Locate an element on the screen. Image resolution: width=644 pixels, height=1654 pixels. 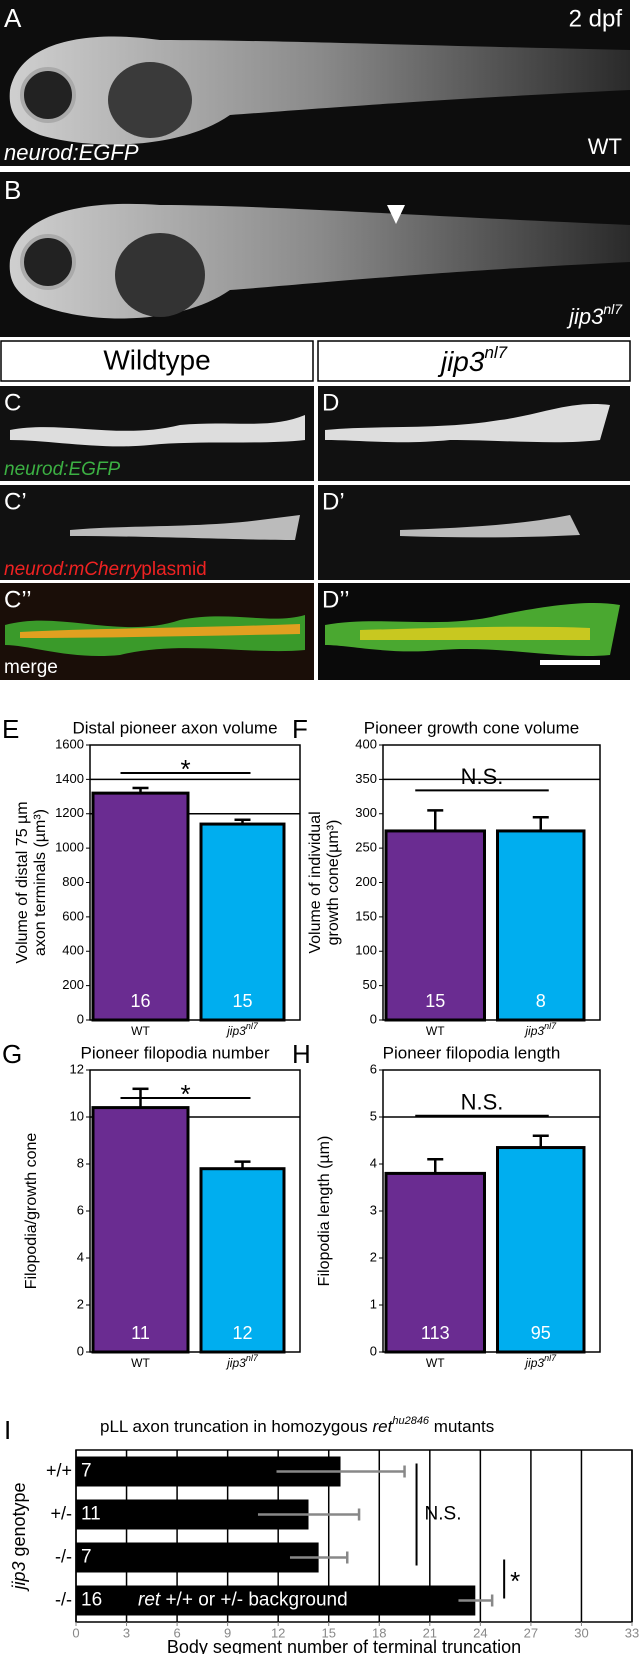
panel-label: I is located at coordinates (7, 1430).